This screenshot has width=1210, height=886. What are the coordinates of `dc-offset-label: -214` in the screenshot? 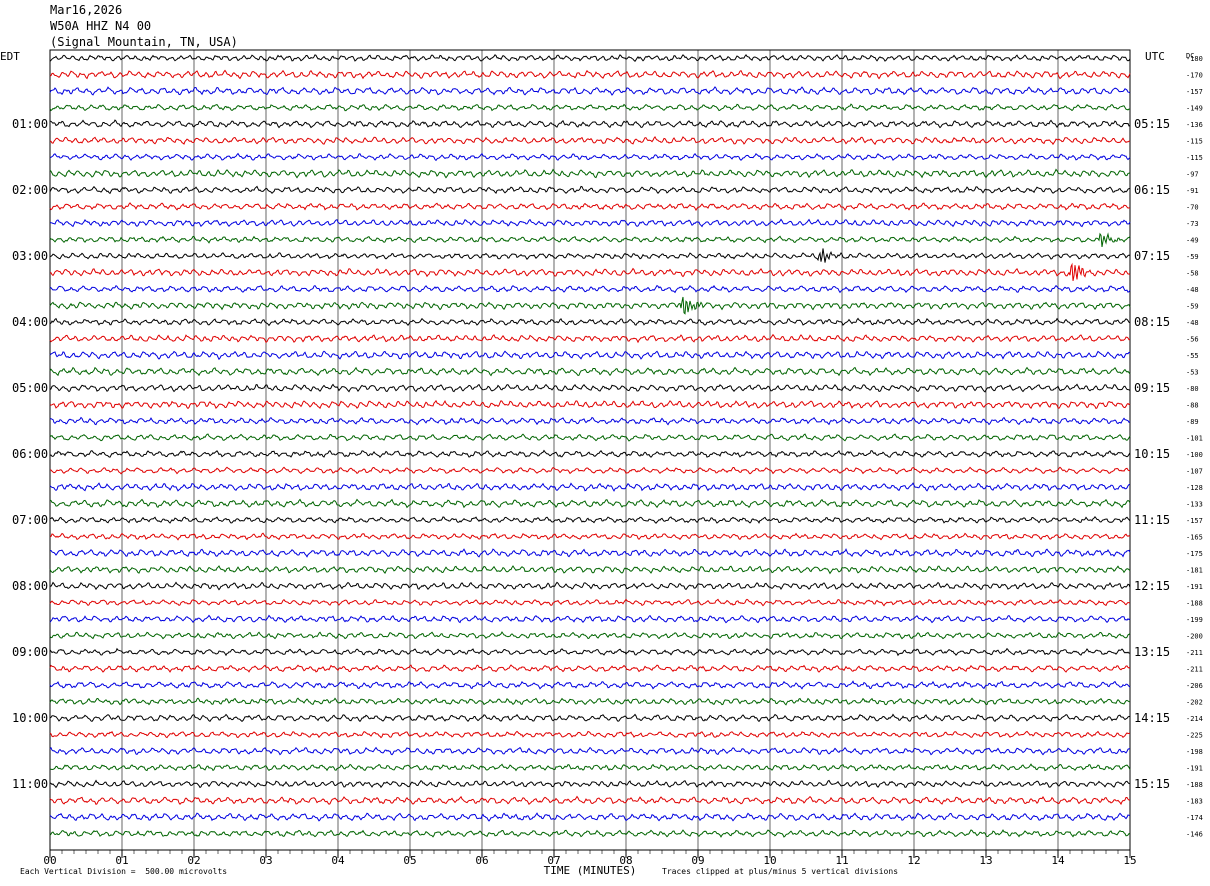 It's located at (1194, 719).